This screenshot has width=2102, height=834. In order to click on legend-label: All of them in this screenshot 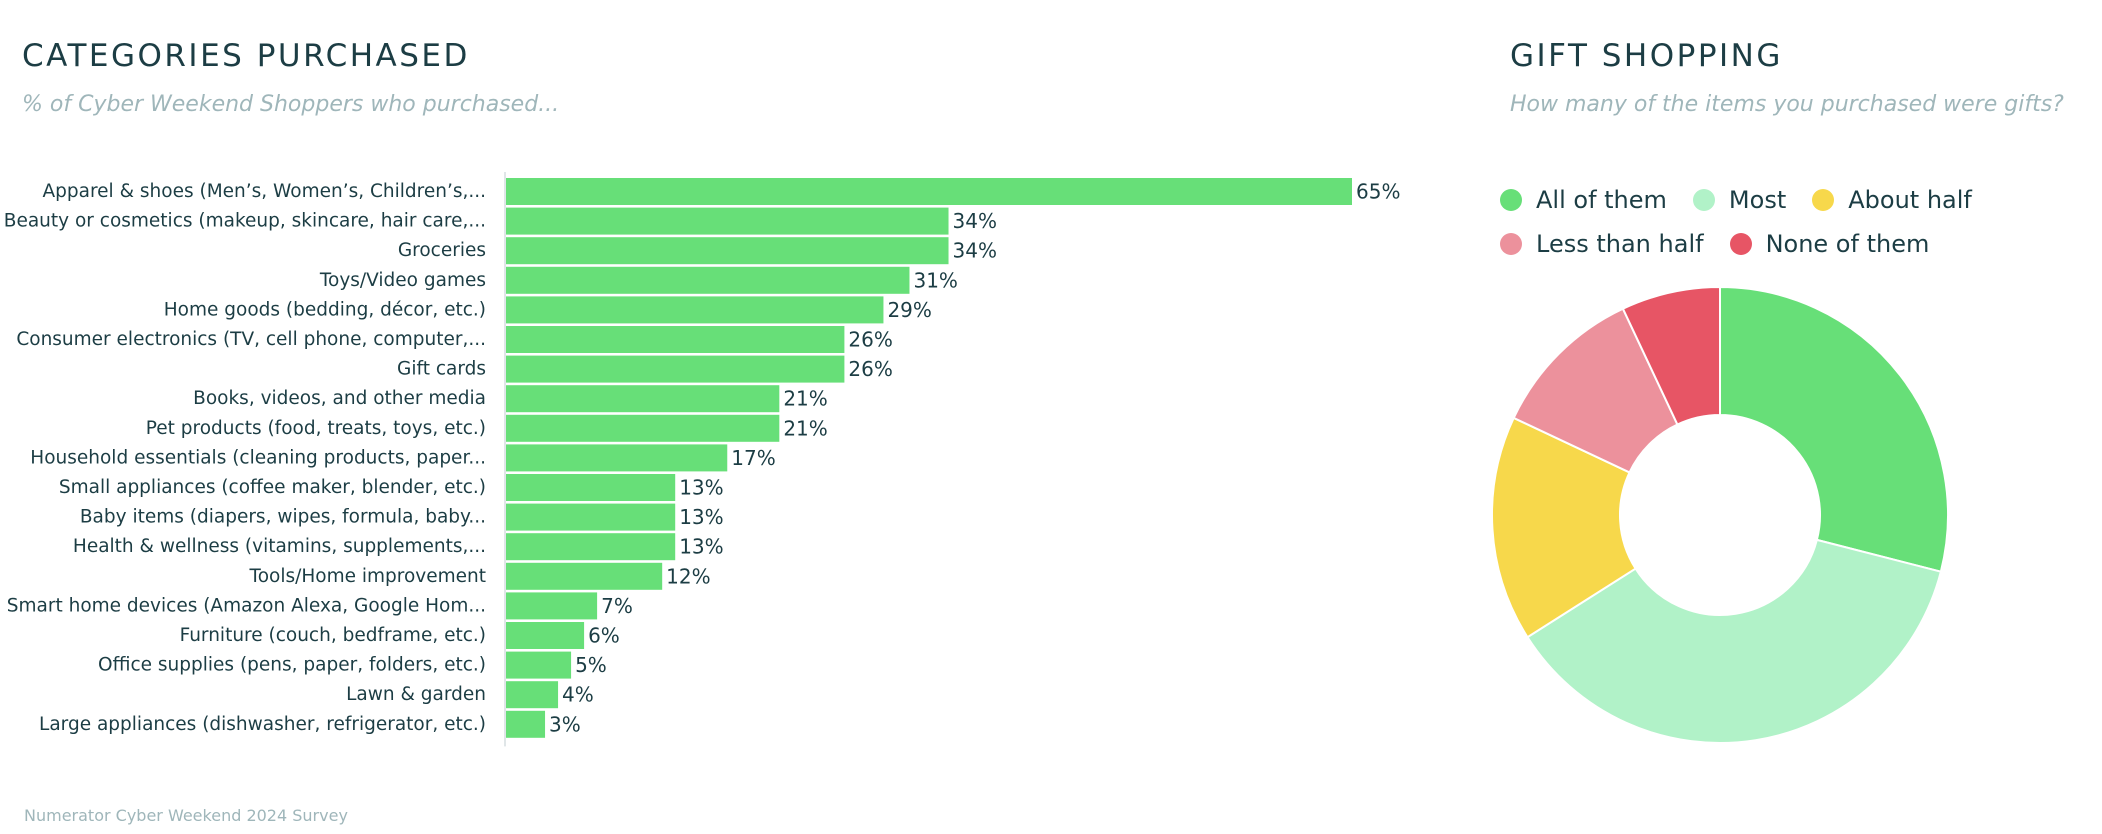, I will do `click(1601, 200)`.